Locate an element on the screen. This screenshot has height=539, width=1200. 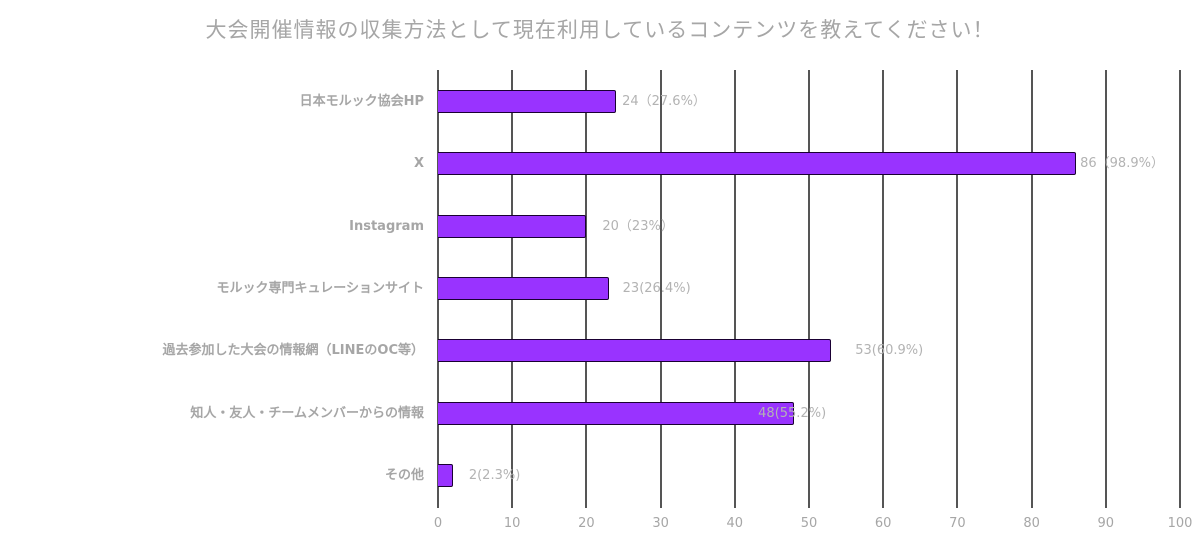
x-tick-label: 50 is located at coordinates (809, 523).